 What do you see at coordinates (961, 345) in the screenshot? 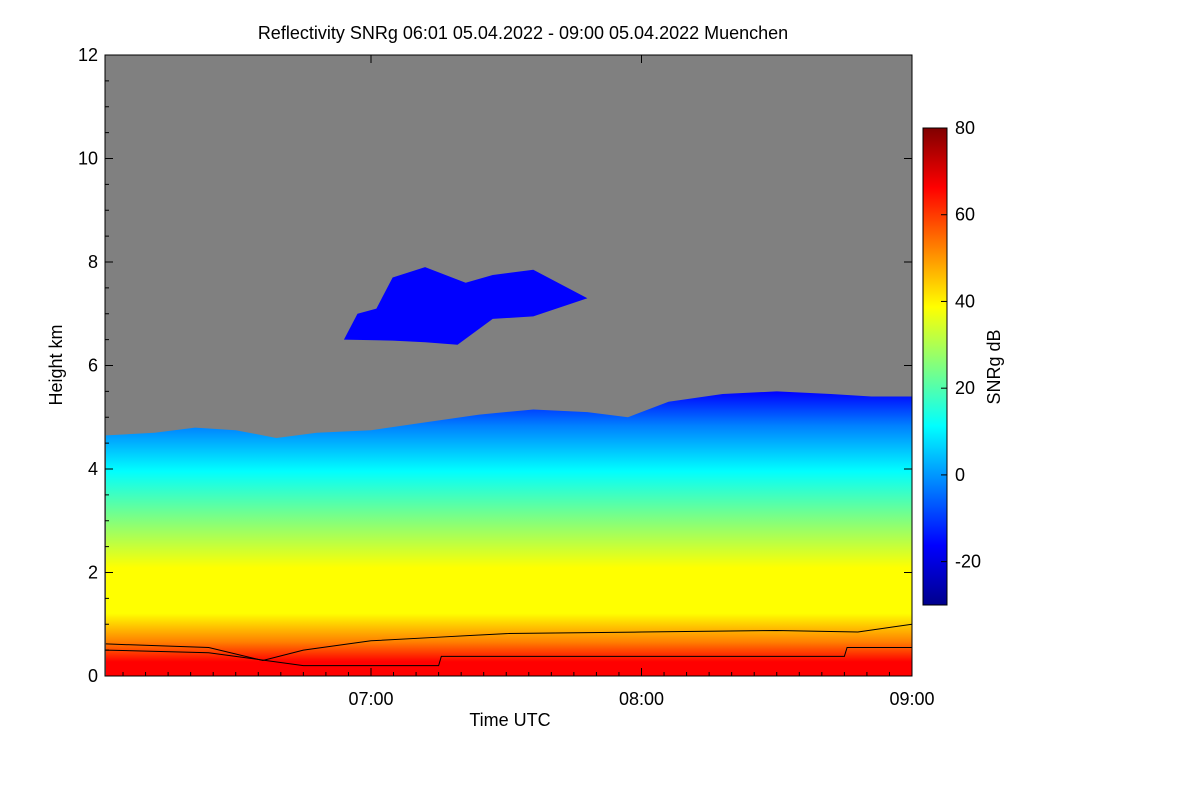
I see `colorbar-ticks: -20 0 20 40 60 80` at bounding box center [961, 345].